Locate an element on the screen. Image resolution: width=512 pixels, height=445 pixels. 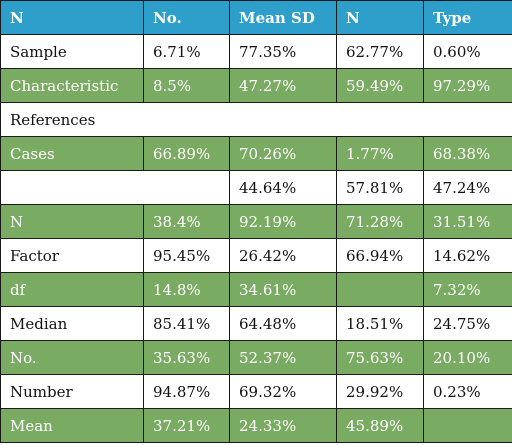
row-label: Median is located at coordinates (72, 323).